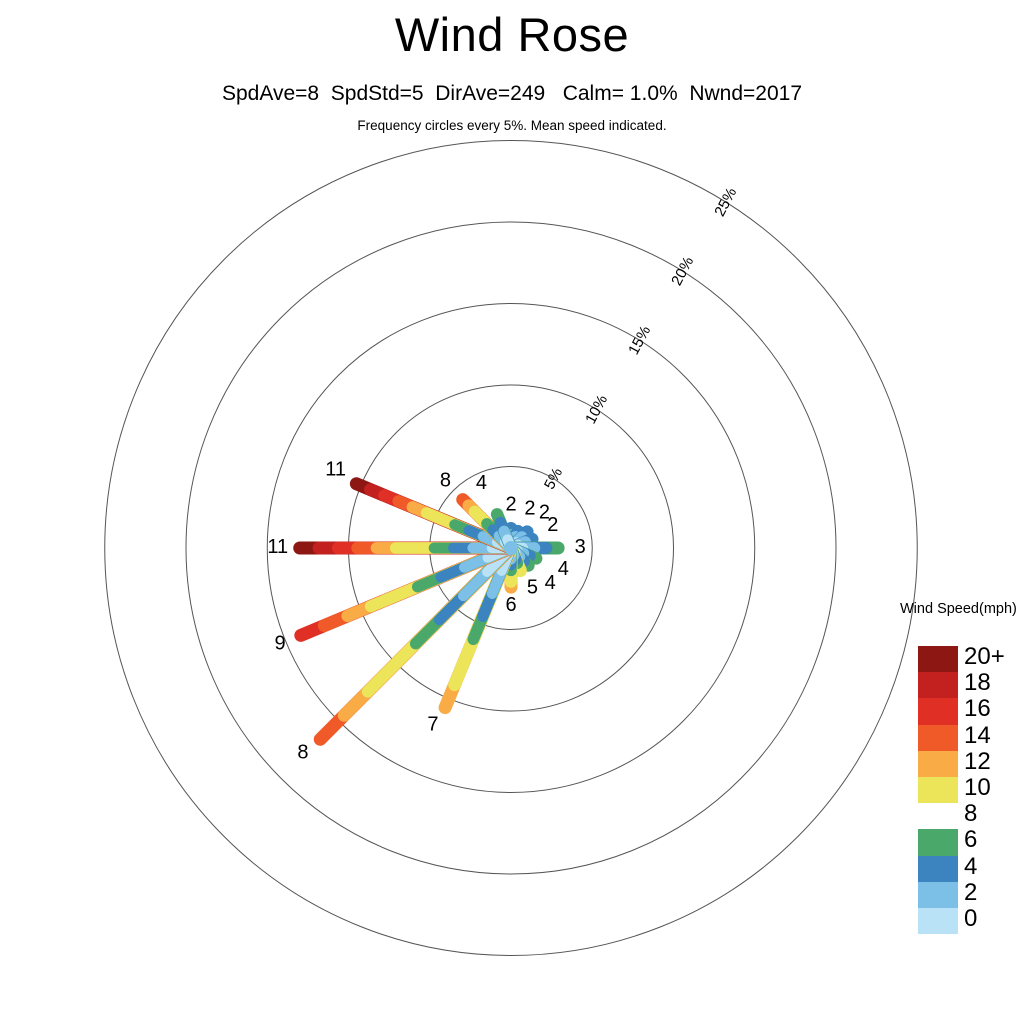  I want to click on legend-row: 0, so click(947, 920).